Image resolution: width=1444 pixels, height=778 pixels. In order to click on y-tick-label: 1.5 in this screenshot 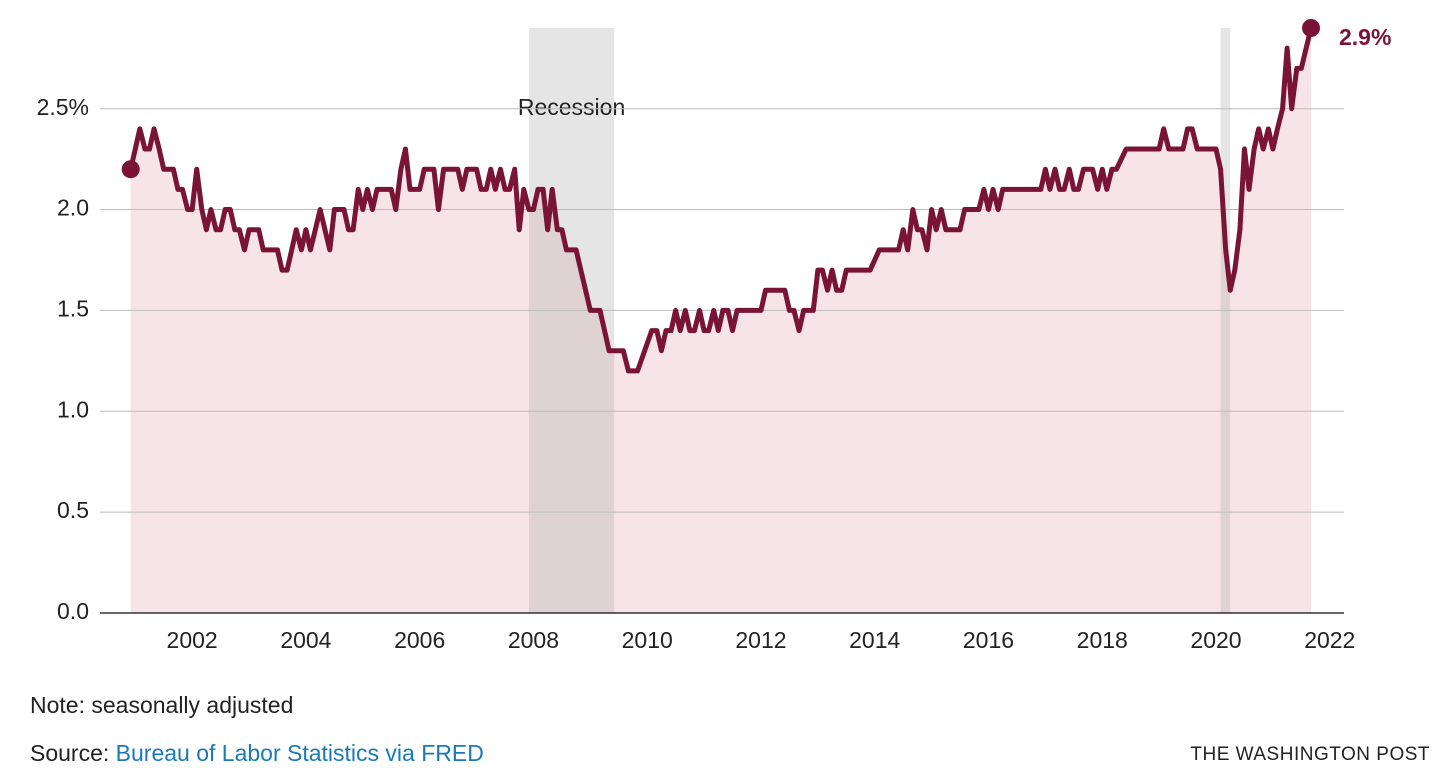, I will do `click(73, 308)`.